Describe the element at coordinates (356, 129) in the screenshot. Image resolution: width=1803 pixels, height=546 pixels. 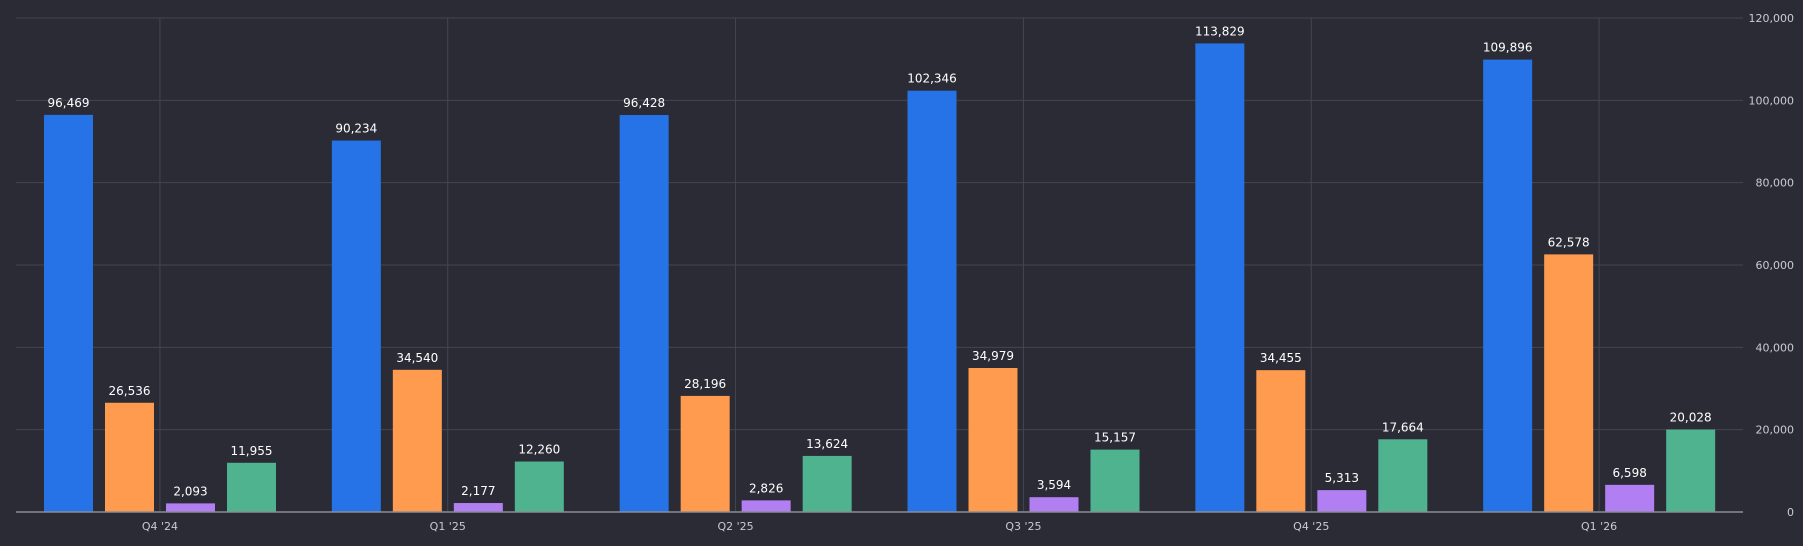
I see `bar-value-label: 90,234` at that location.